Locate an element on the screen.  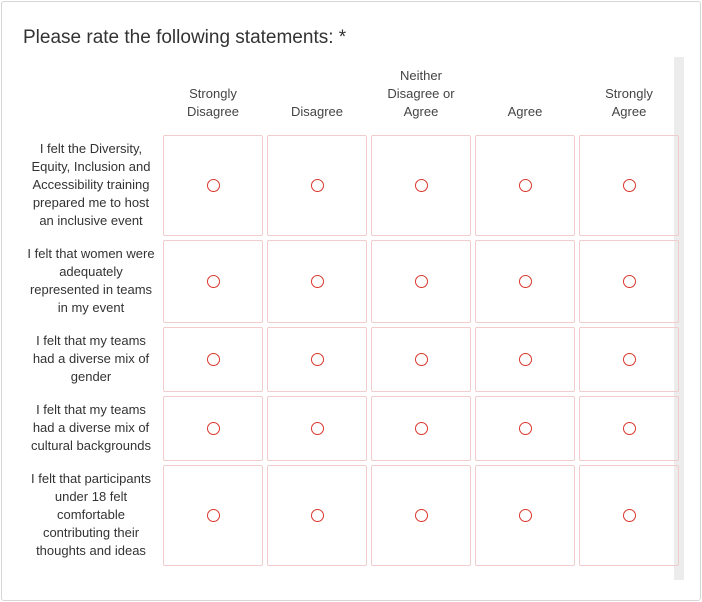
scroll-shadow is located at coordinates (679, 318).